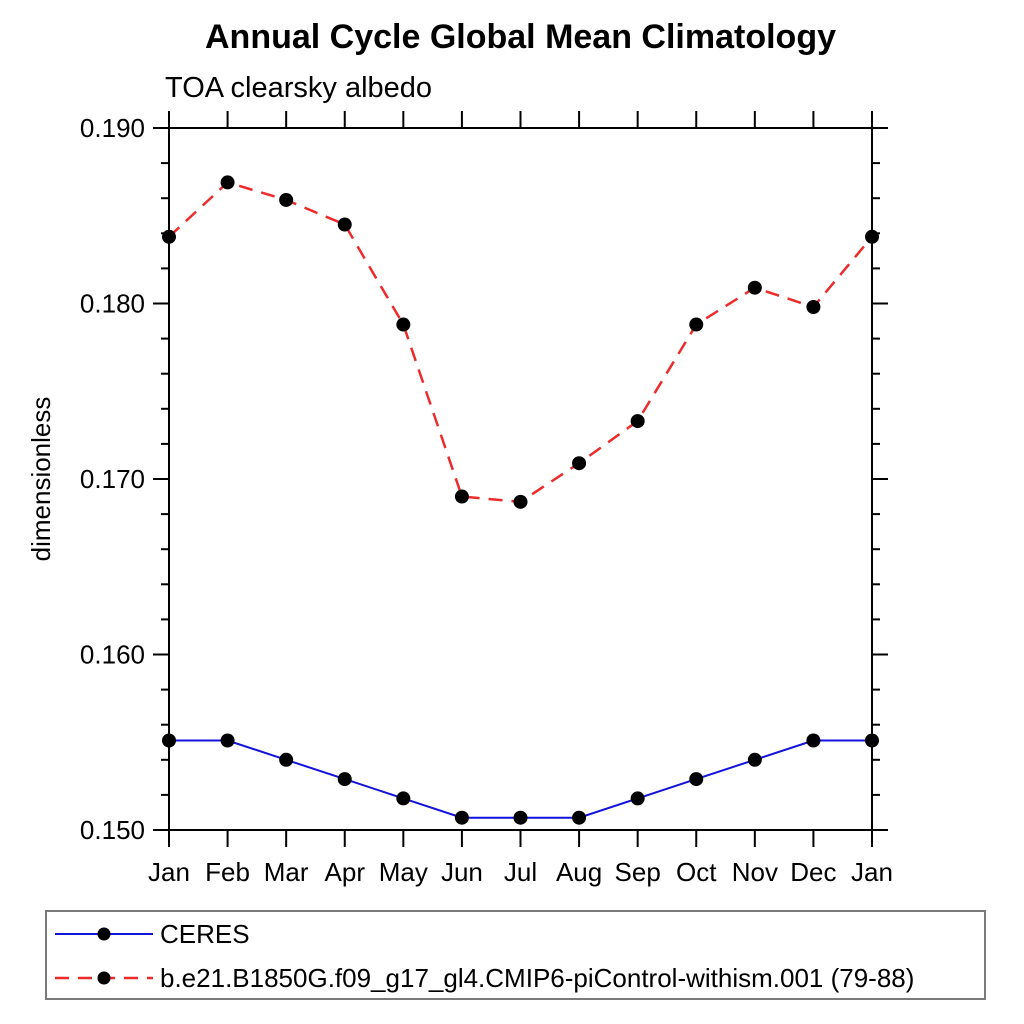 The image size is (1024, 1024). Describe the element at coordinates (112, 128) in the screenshot. I see `y-tick-label: 0.190` at that location.